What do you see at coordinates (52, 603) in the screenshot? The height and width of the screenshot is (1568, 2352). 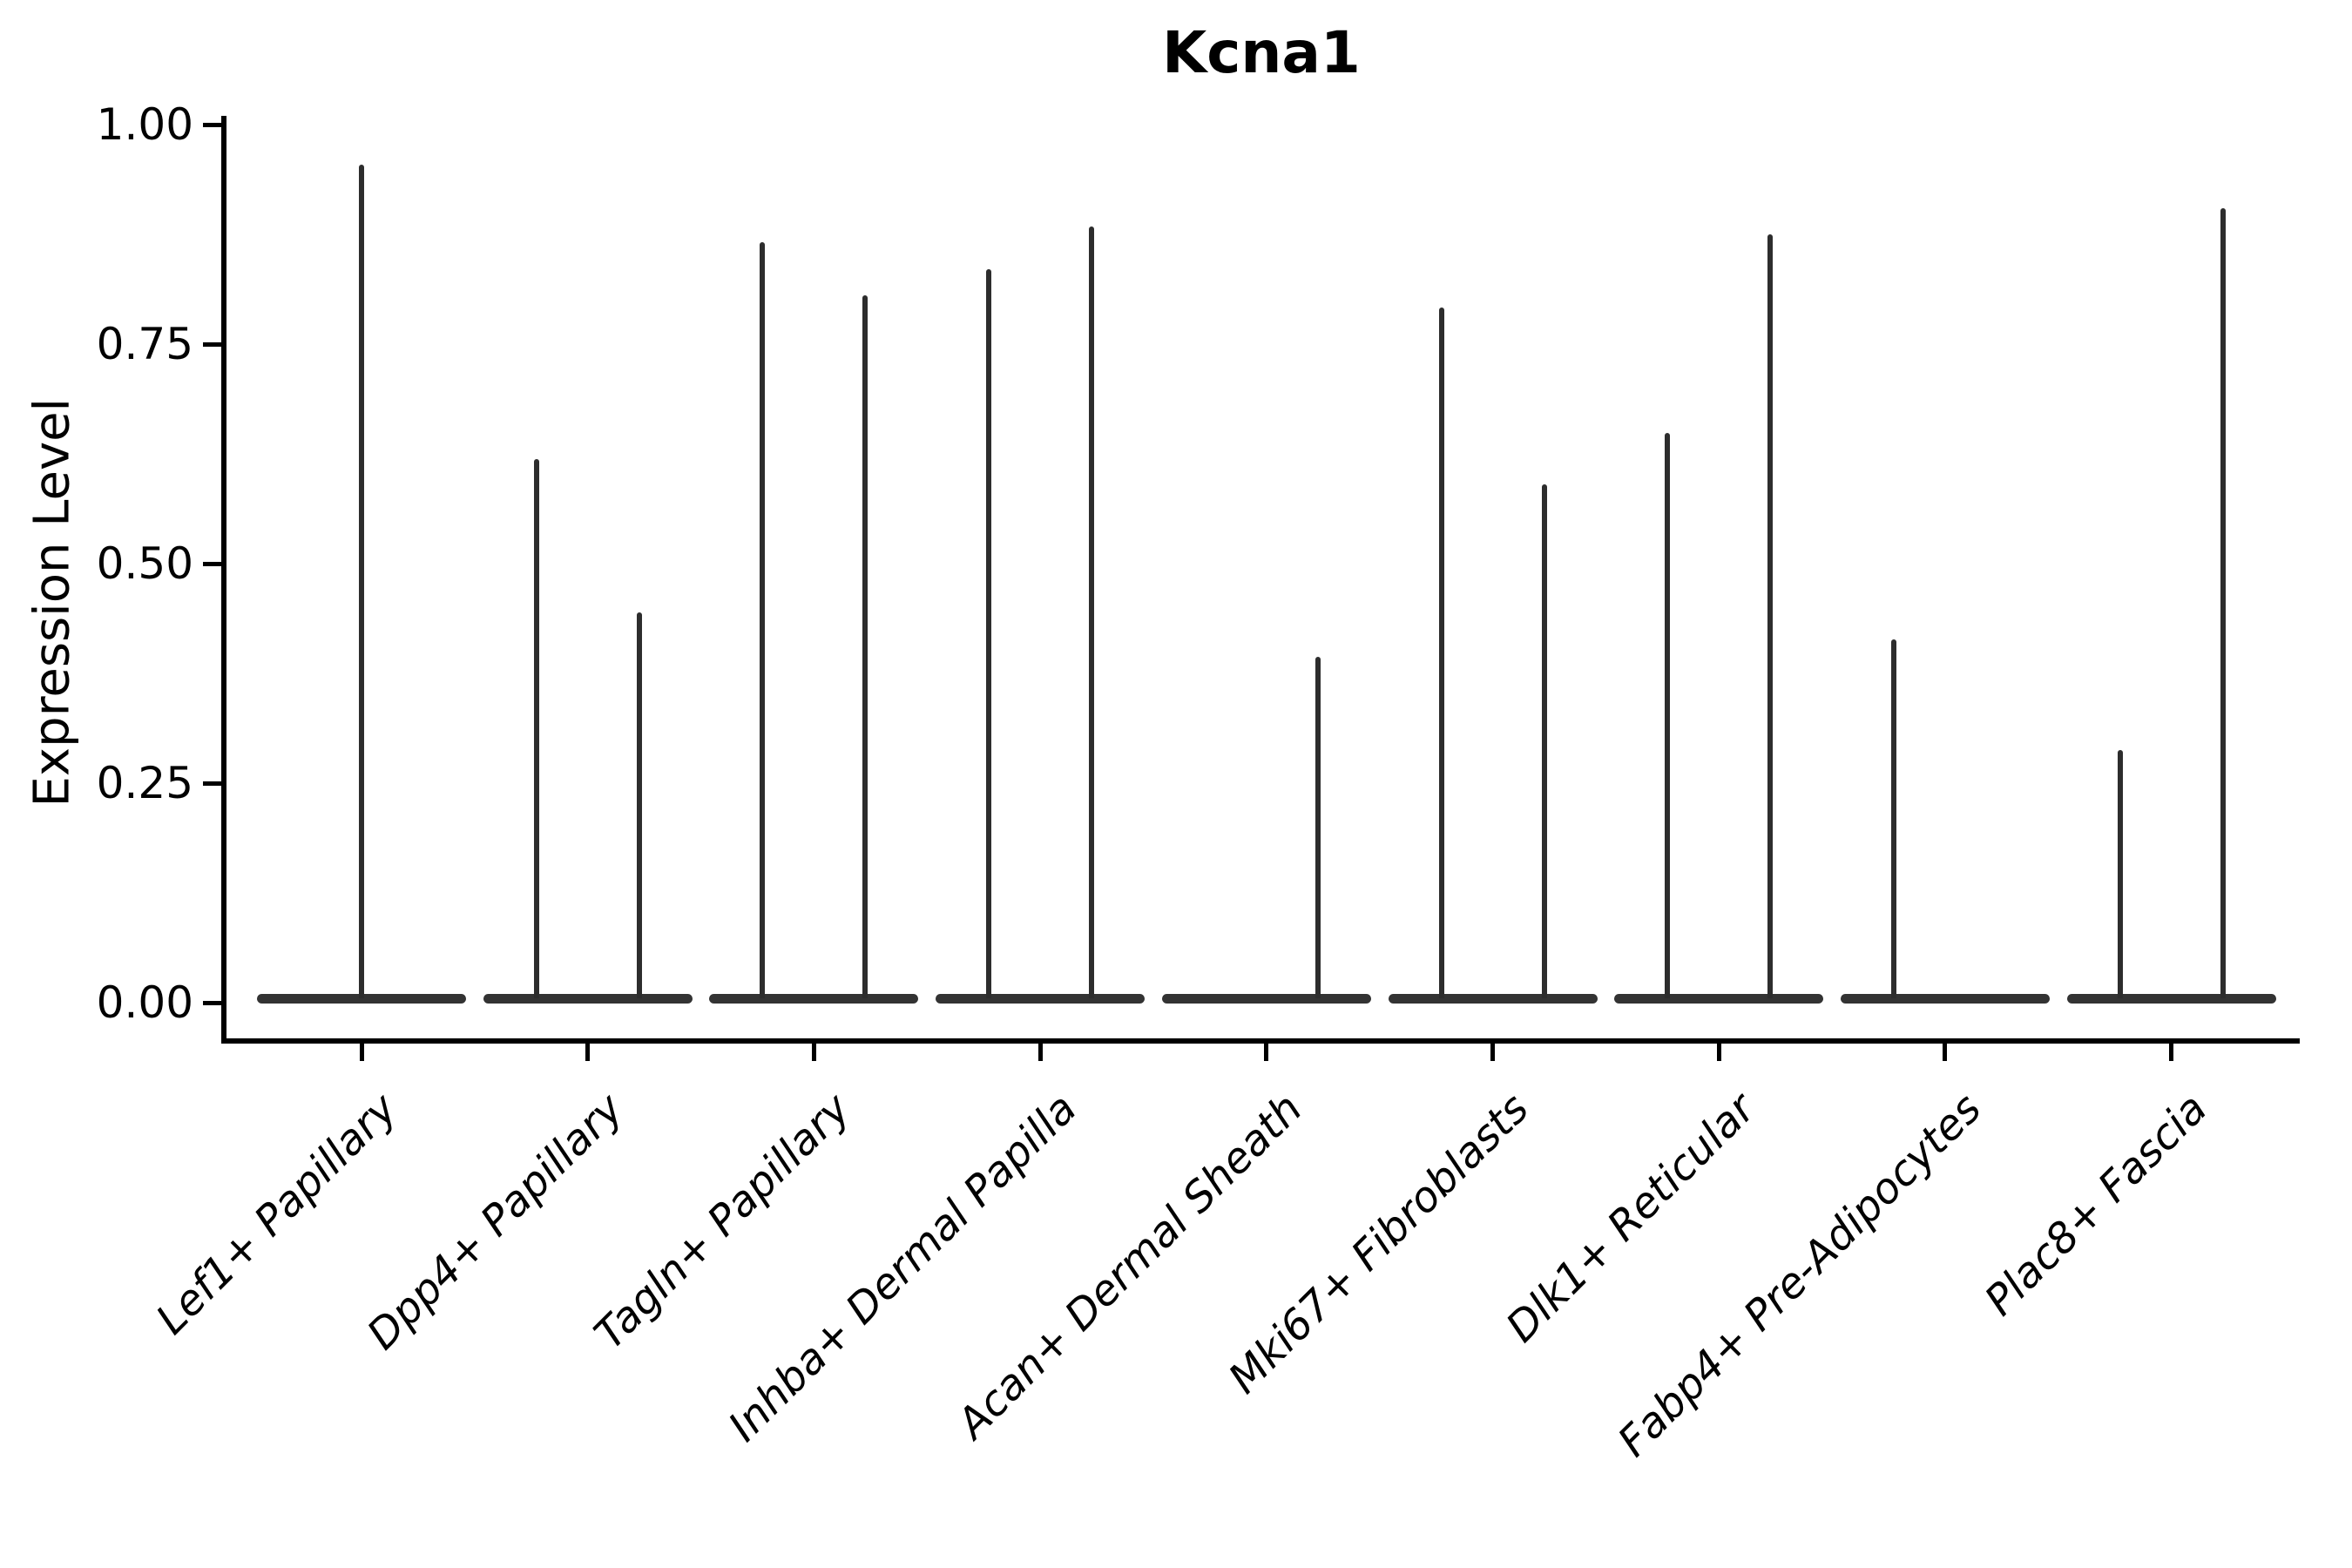 I see `y-axis-label: Expression Level` at bounding box center [52, 603].